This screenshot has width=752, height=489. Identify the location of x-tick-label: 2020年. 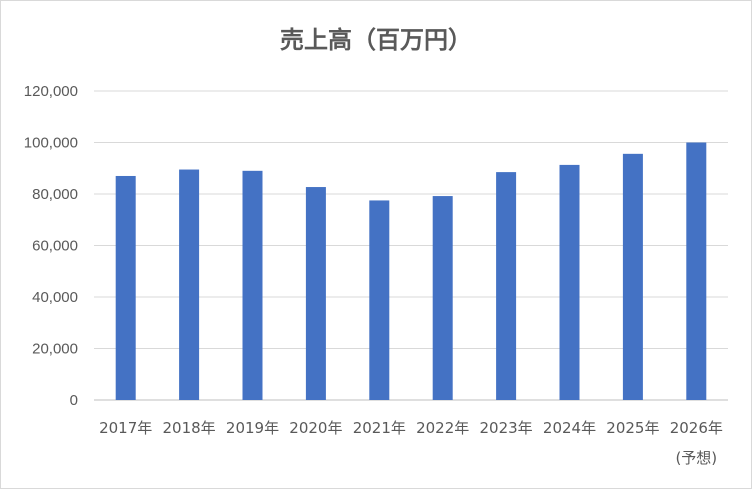
(315, 428).